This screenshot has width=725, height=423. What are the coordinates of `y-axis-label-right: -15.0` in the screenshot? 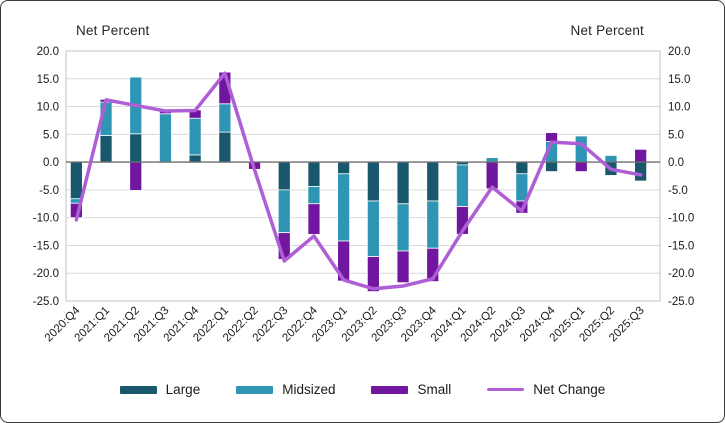 It's located at (681, 246).